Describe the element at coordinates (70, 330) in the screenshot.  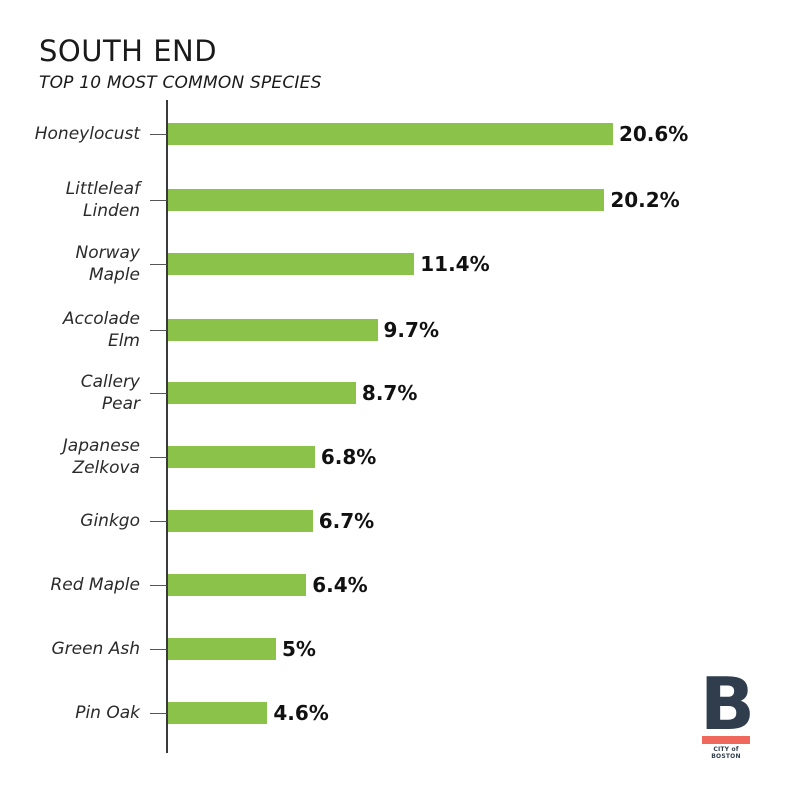
I see `category-label: Accolade Elm` at that location.